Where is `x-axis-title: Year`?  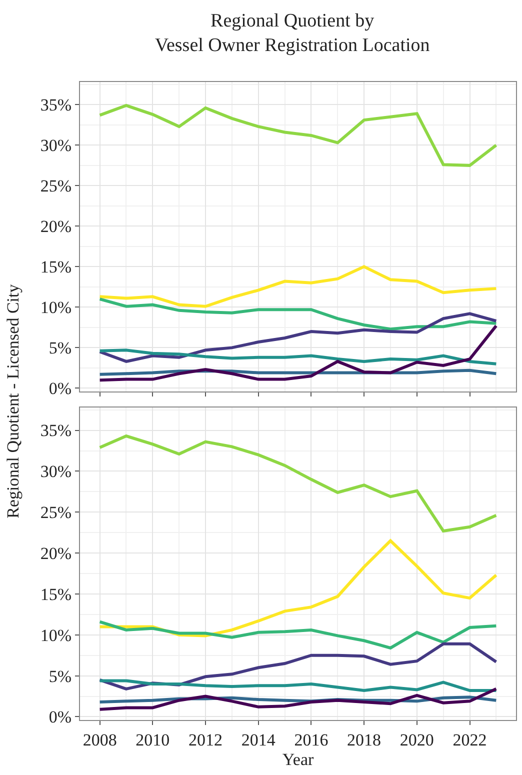
x-axis-title: Year is located at coordinates (298, 759).